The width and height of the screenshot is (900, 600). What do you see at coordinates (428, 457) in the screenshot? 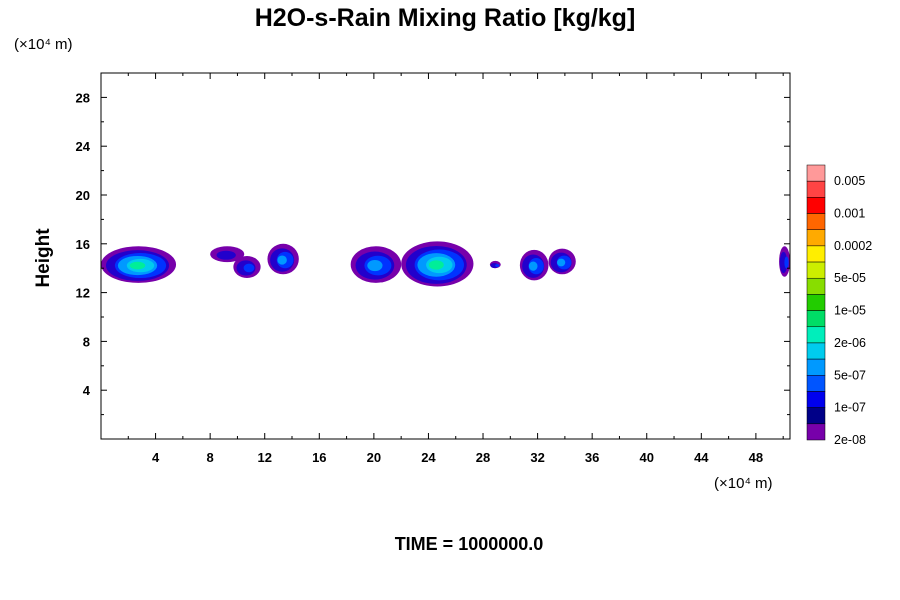
I see `x-tick-label: 24` at bounding box center [428, 457].